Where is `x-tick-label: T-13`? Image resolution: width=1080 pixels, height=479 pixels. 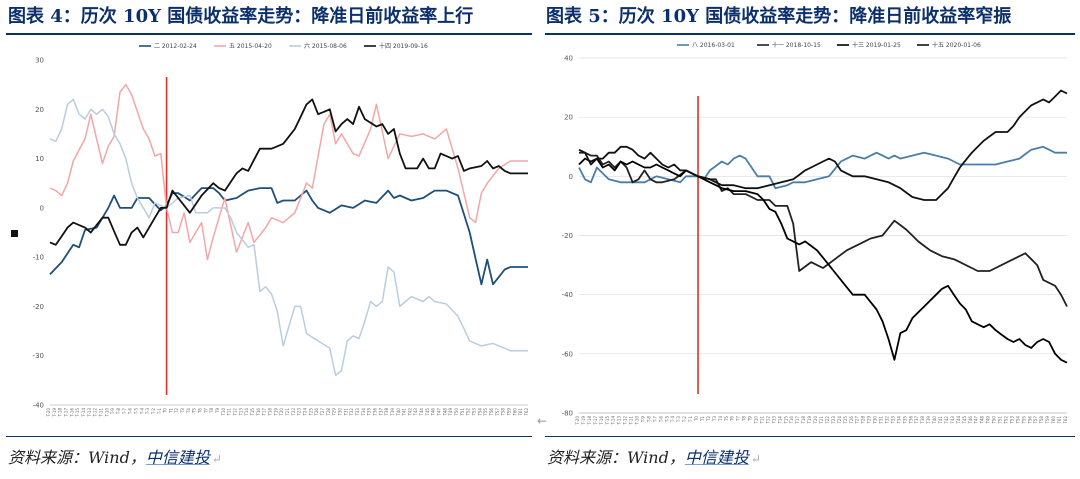
x-tick-label: T-13 is located at coordinates (89, 413).